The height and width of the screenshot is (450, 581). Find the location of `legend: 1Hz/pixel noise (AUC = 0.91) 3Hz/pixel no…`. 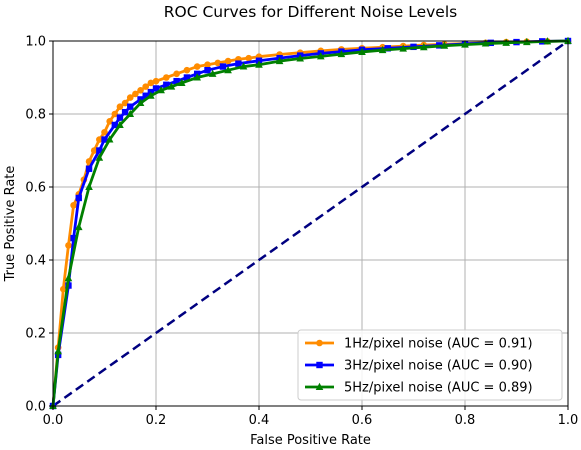

legend: 1Hz/pixel noise (AUC = 0.91) 3Hz/pixel no… is located at coordinates (430, 365).